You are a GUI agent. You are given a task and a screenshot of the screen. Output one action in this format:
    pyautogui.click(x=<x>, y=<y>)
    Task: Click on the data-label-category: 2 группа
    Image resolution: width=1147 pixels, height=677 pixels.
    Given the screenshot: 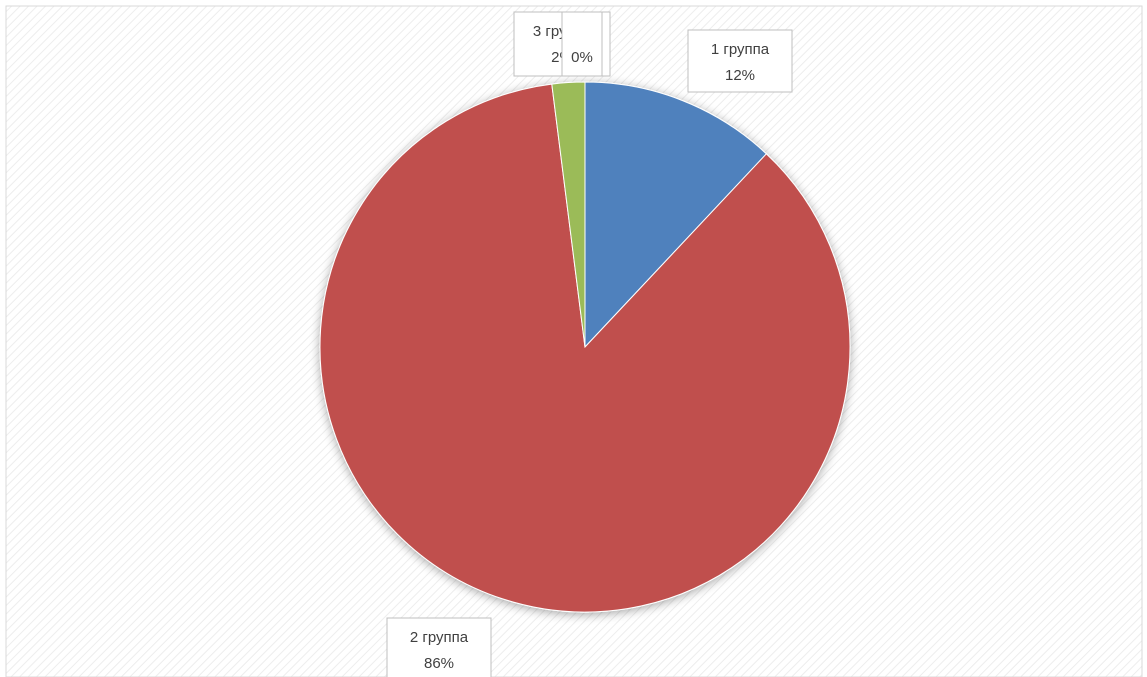 What is the action you would take?
    pyautogui.click(x=439, y=637)
    